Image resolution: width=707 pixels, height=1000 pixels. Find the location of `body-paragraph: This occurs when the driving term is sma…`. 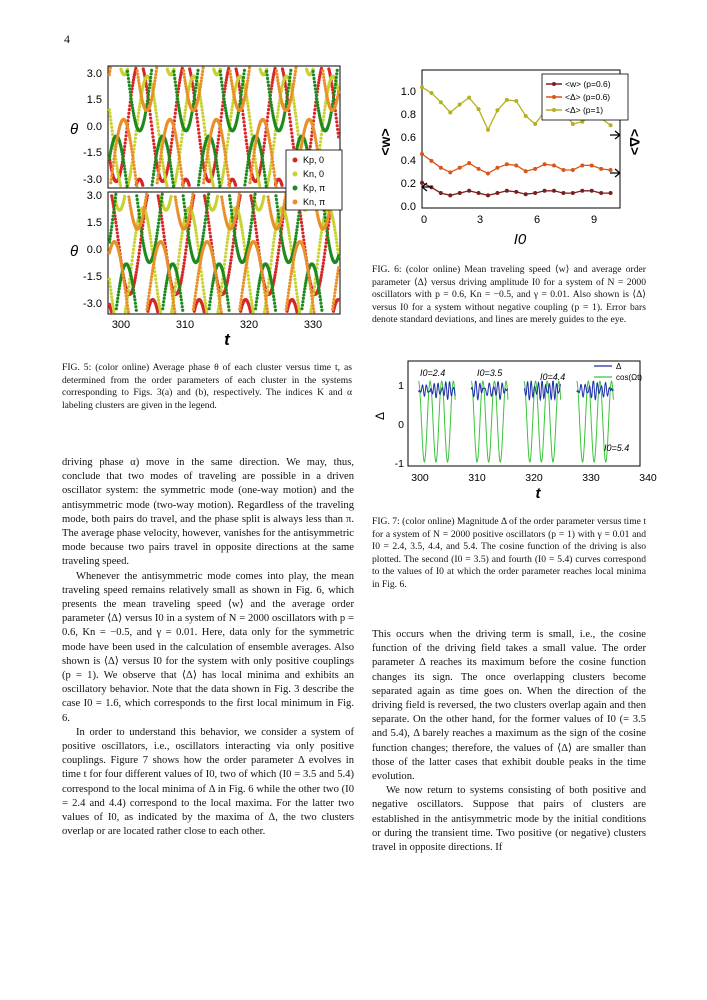

body-paragraph: This occurs when the driving term is sma… is located at coordinates (509, 706).